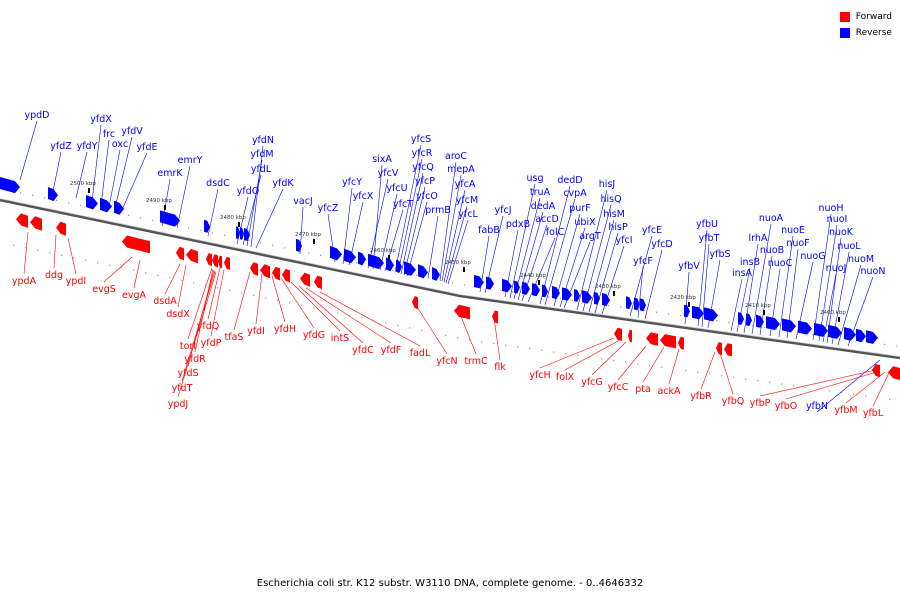 The image size is (900, 600). Describe the element at coordinates (845, 410) in the screenshot. I see `forward-gene-label: yfbM` at that location.